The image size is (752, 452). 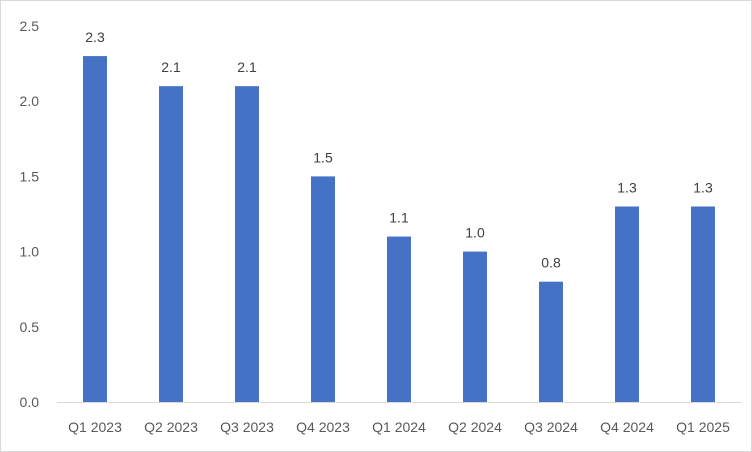 What do you see at coordinates (475, 233) in the screenshot?
I see `data-label: 1.0` at bounding box center [475, 233].